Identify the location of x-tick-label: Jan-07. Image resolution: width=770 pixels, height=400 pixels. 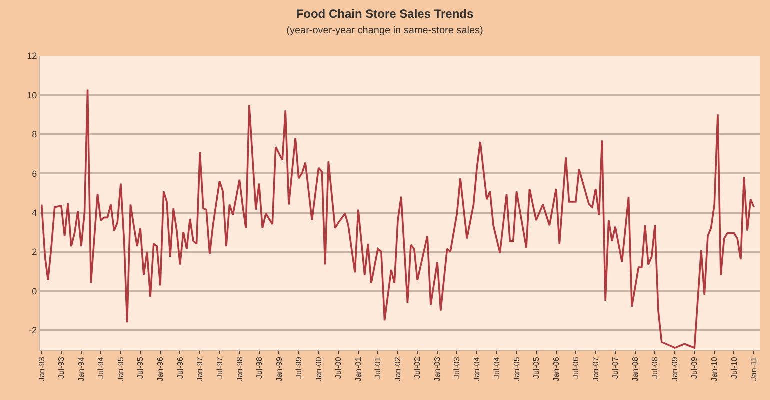
(595, 369).